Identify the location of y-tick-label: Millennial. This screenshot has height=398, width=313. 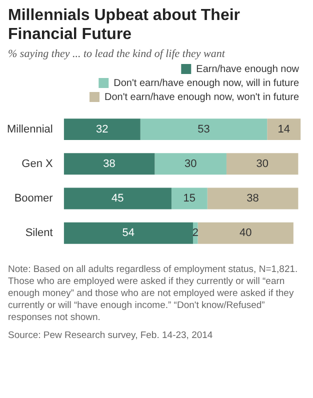
(29, 129).